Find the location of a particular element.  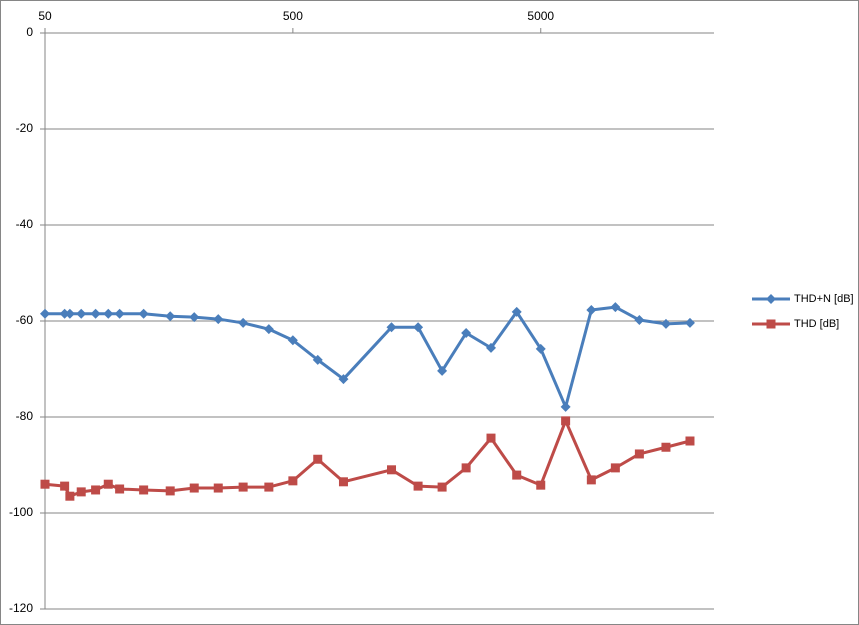

y-tick-label: 0 is located at coordinates (29, 32).